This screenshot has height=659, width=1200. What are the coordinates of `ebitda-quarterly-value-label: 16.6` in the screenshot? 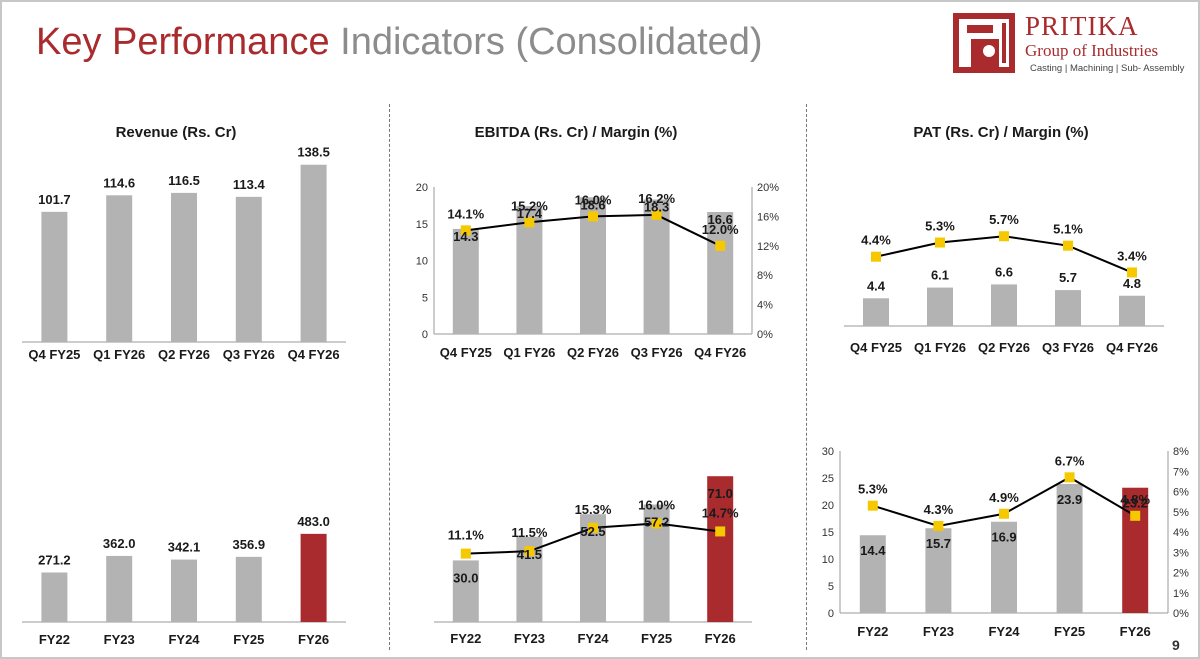 It's located at (720, 219).